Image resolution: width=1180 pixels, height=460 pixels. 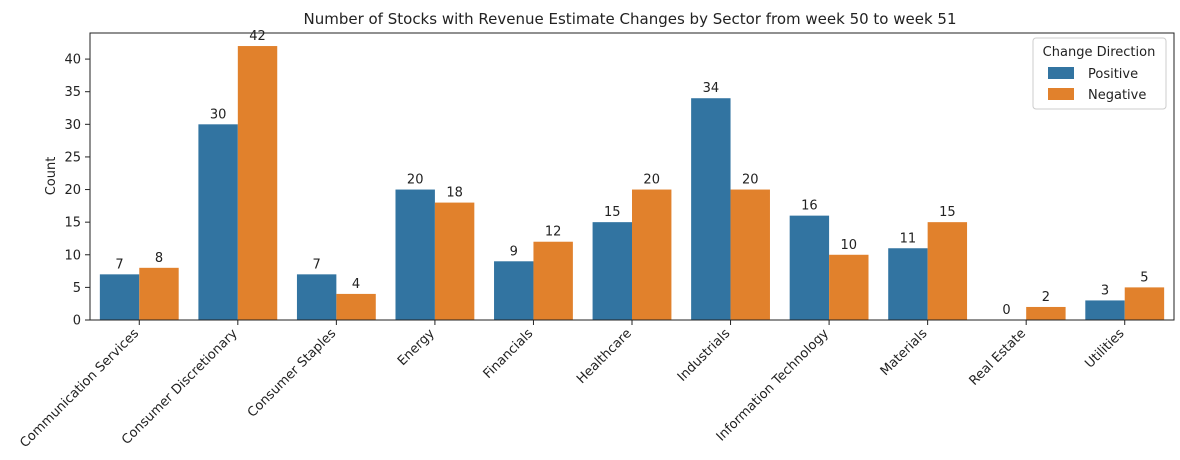 What do you see at coordinates (1144, 303) in the screenshot?
I see `bar-utilities-negative` at bounding box center [1144, 303].